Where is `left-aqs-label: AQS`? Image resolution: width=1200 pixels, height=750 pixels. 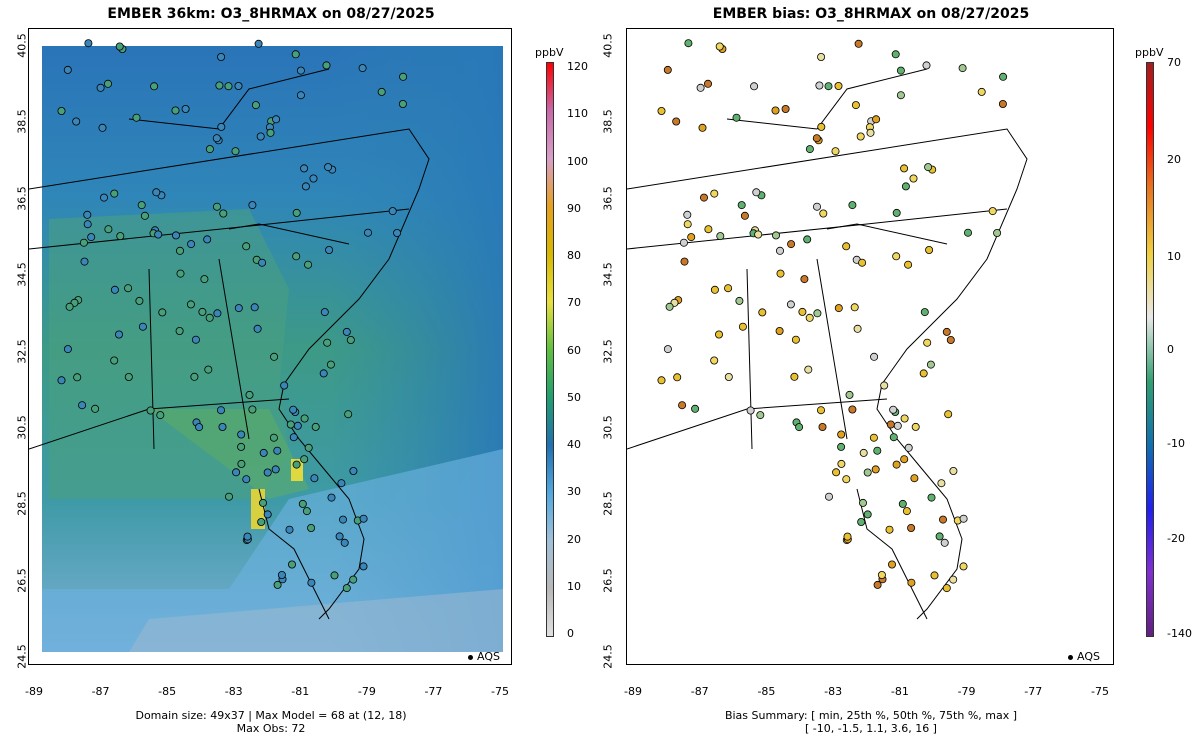
left-aqs-label: AQS is located at coordinates (488, 656).